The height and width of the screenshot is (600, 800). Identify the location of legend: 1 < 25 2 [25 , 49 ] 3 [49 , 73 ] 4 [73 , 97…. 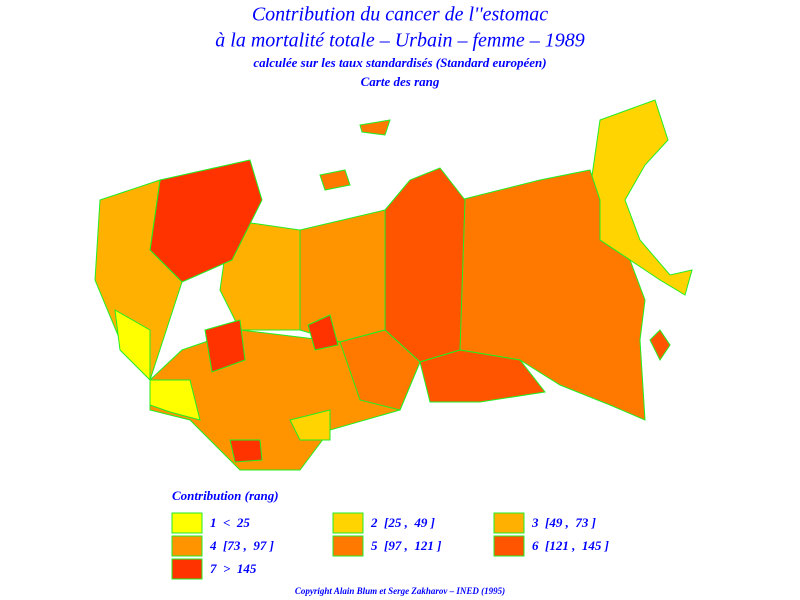
(390, 546).